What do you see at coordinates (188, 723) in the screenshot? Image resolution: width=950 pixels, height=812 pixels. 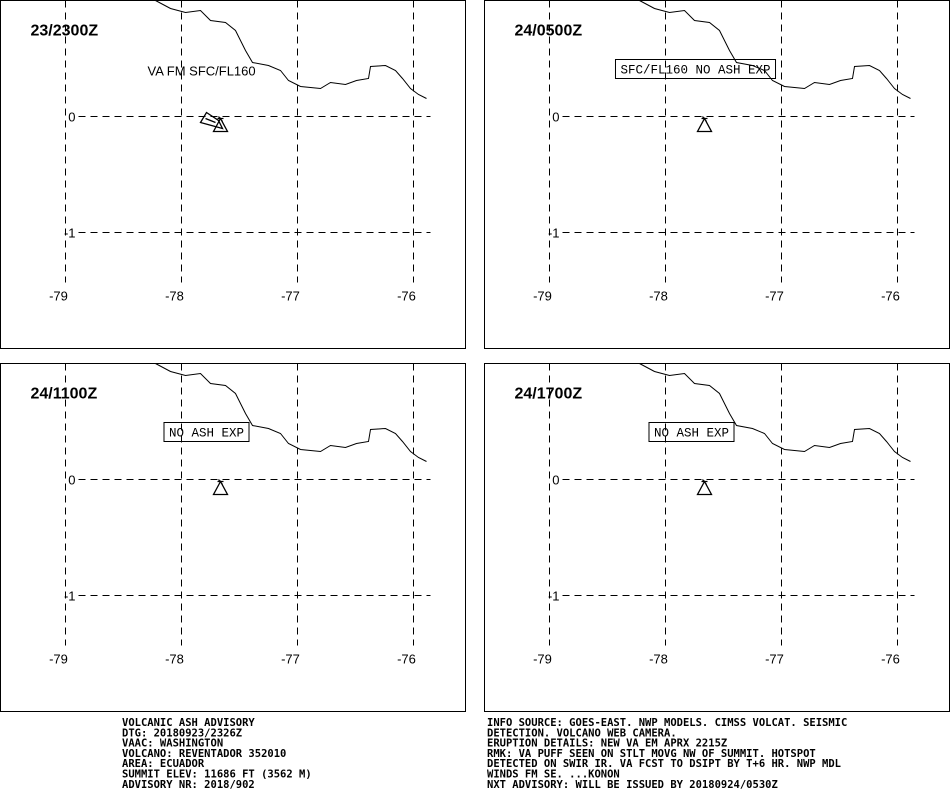 I see `advisory-line: VOLCANIC ASH ADVISORY` at bounding box center [188, 723].